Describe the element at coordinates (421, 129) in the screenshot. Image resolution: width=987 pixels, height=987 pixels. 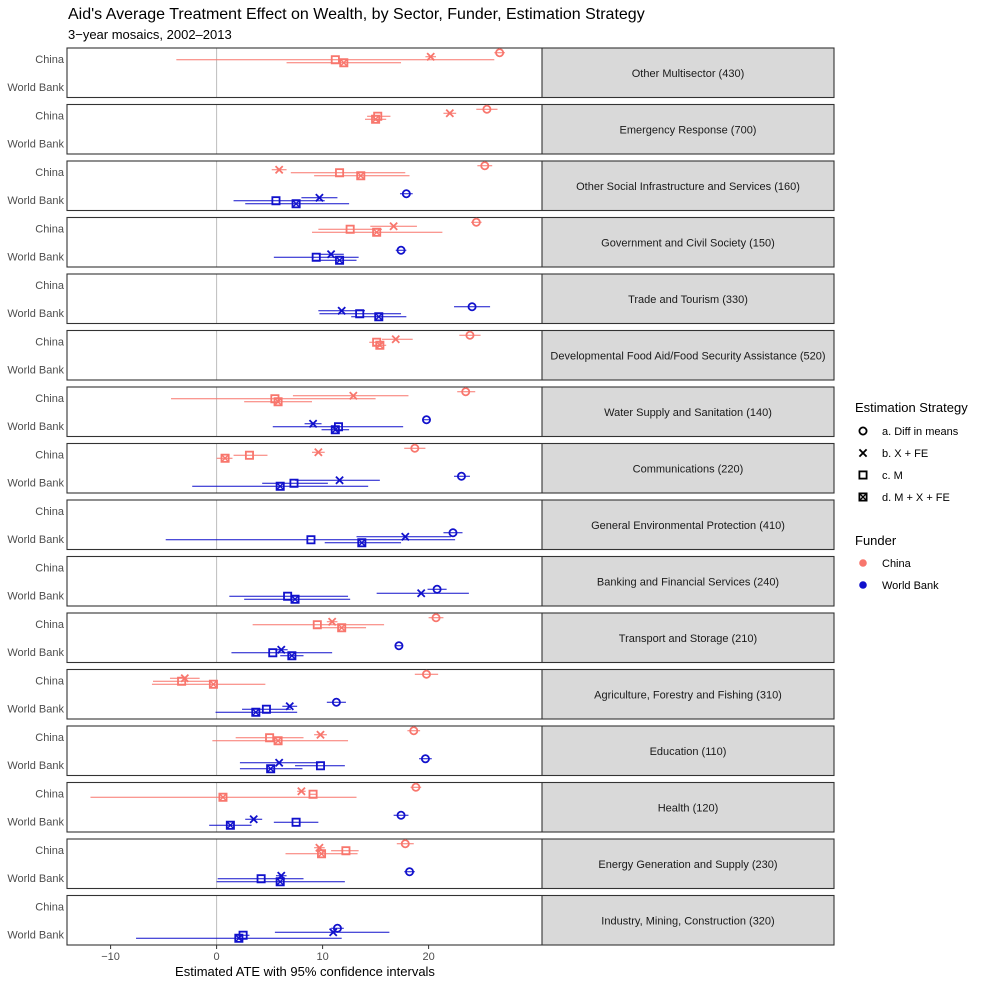
I see `facet-panel: Emergency Response (700) China World Bank` at that location.